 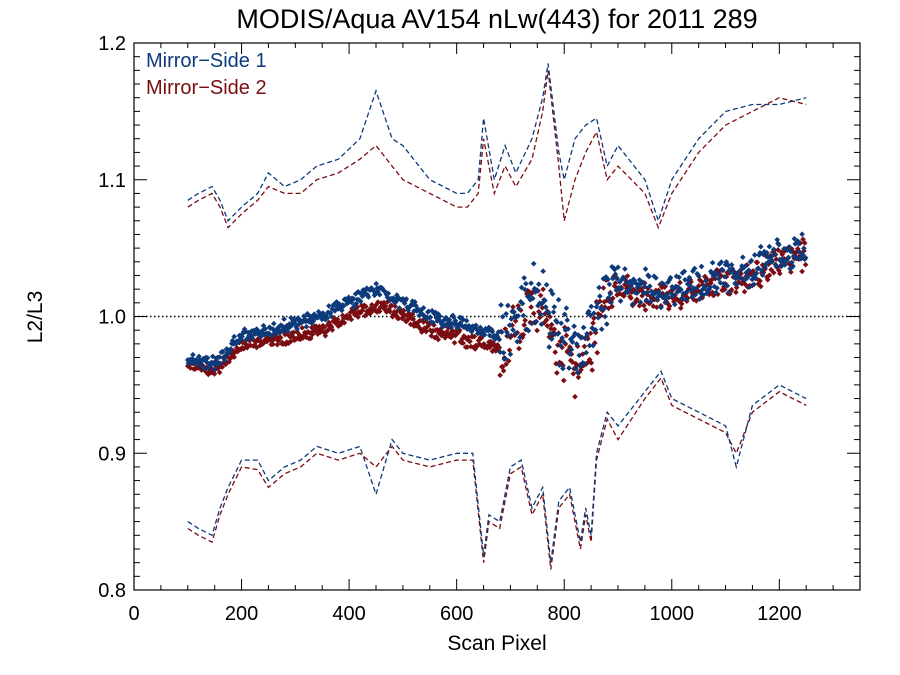 I want to click on x-tick-label: 400, so click(x=348, y=614).